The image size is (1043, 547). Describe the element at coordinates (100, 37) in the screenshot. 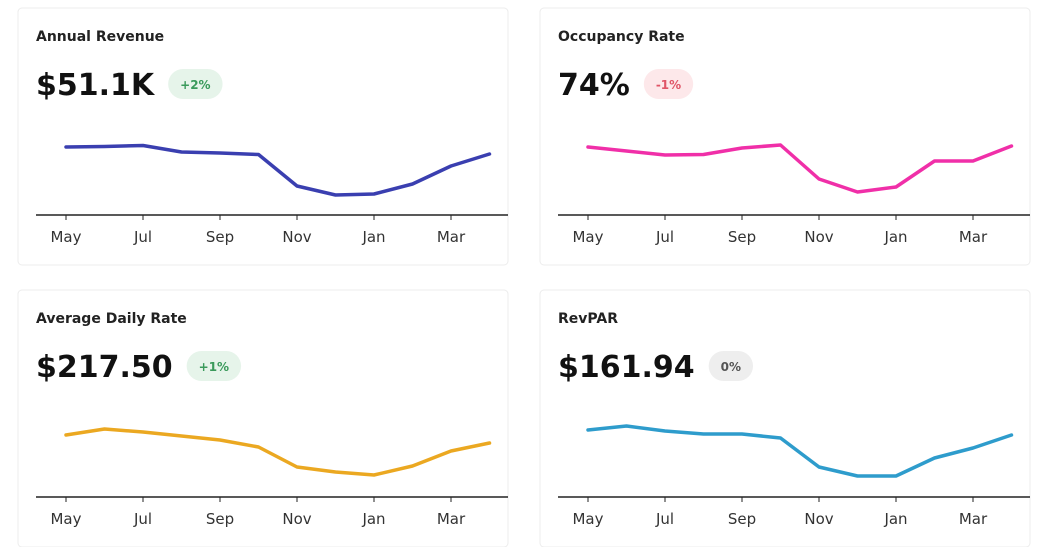

I see `card-title: Annual Revenue` at that location.